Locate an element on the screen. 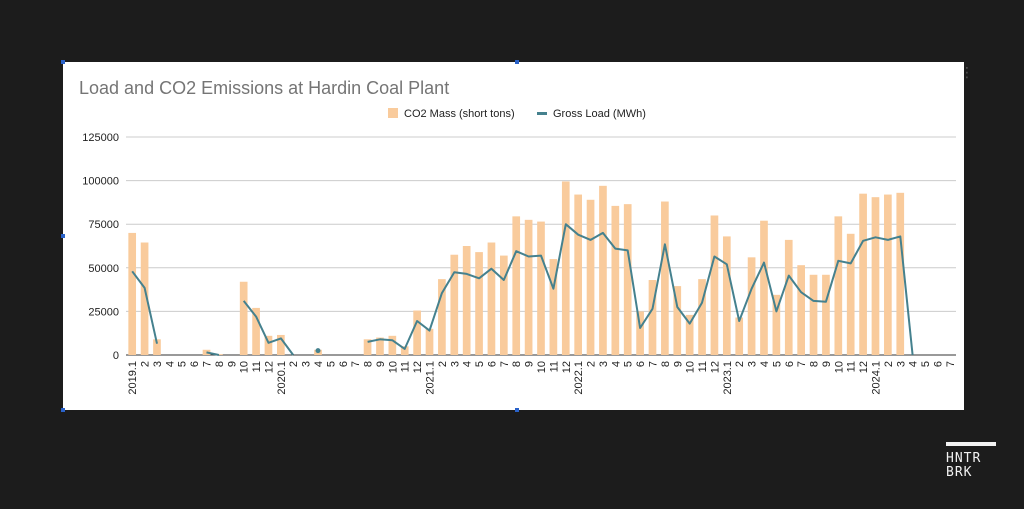  y-tick-label: 125000 is located at coordinates (100, 138).